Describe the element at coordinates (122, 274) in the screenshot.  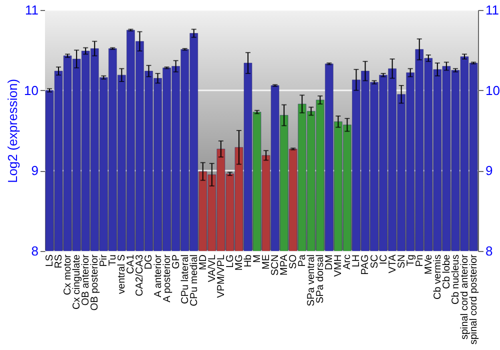
I see `x-tick-label: ventral S` at that location.